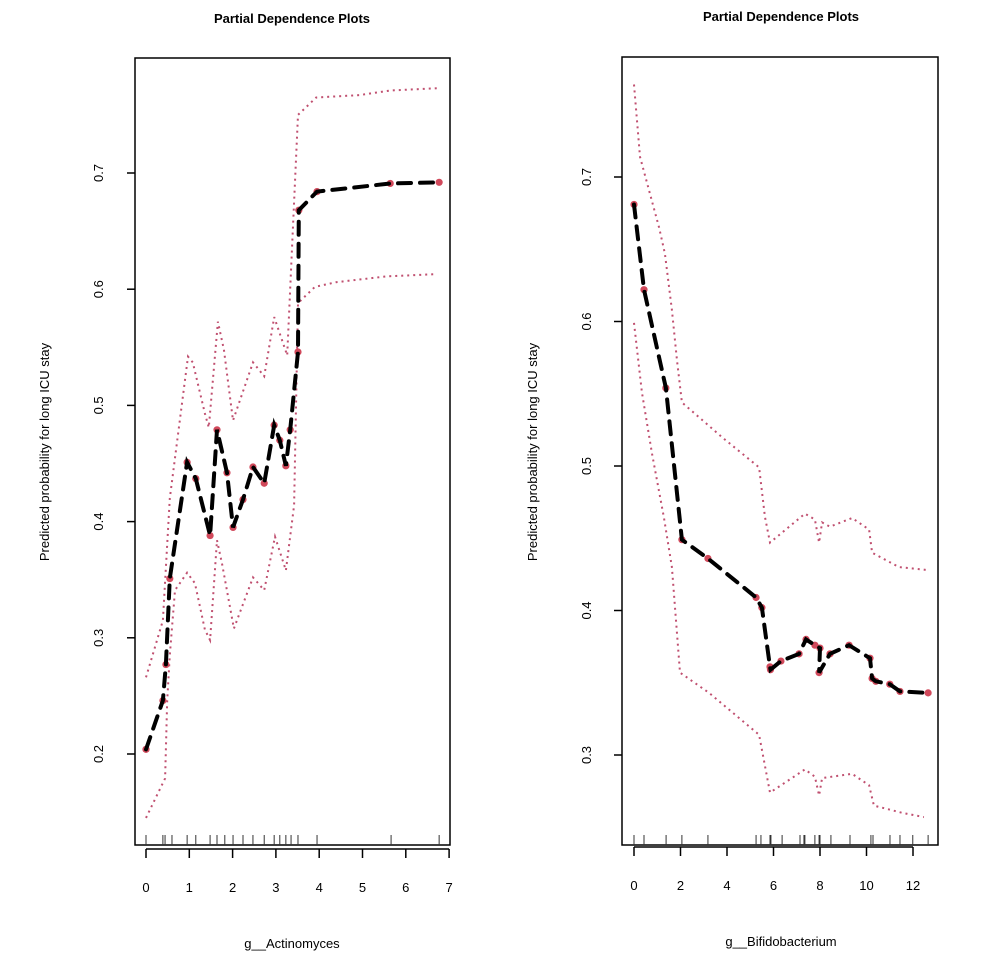 This screenshot has width=1000, height=960. What do you see at coordinates (362, 887) in the screenshot?
I see `x-tick-label: 5` at bounding box center [362, 887].